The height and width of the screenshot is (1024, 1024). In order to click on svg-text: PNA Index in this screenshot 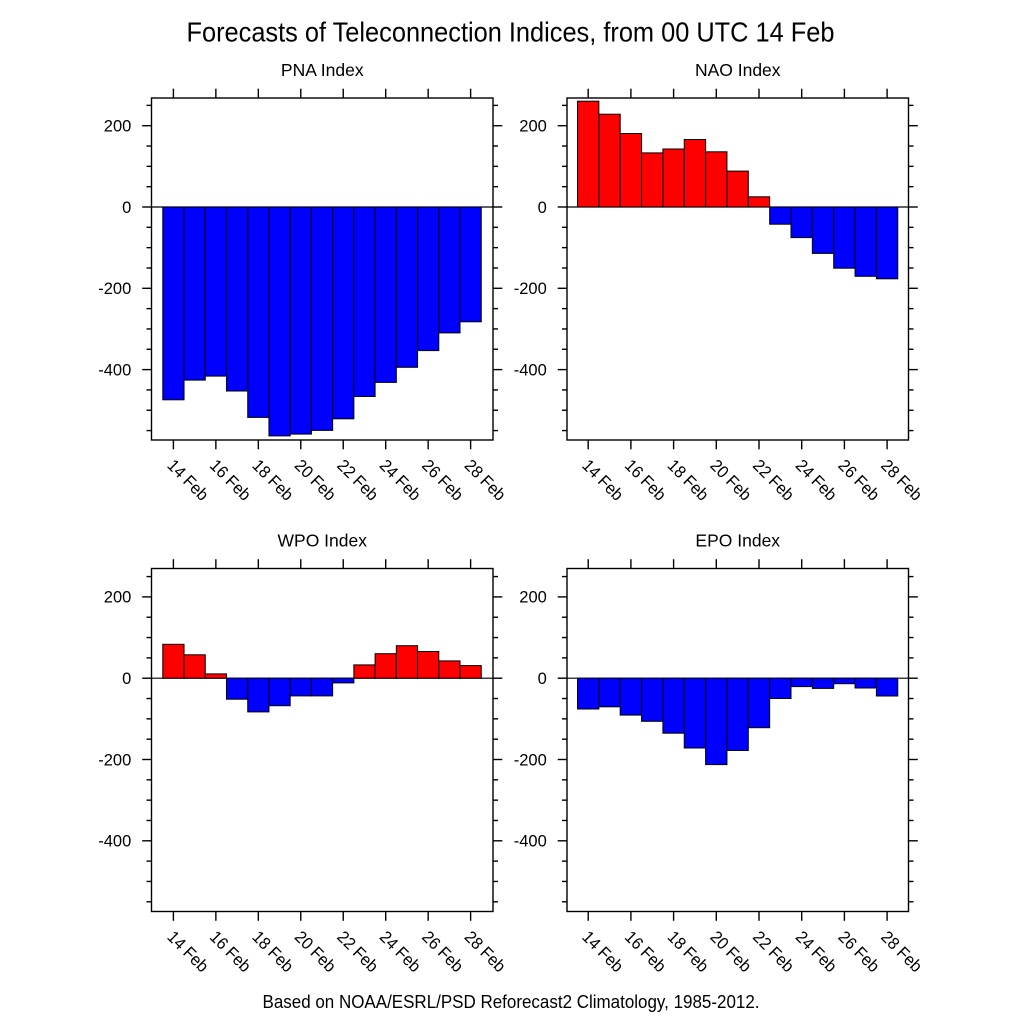, I will do `click(322, 70)`.